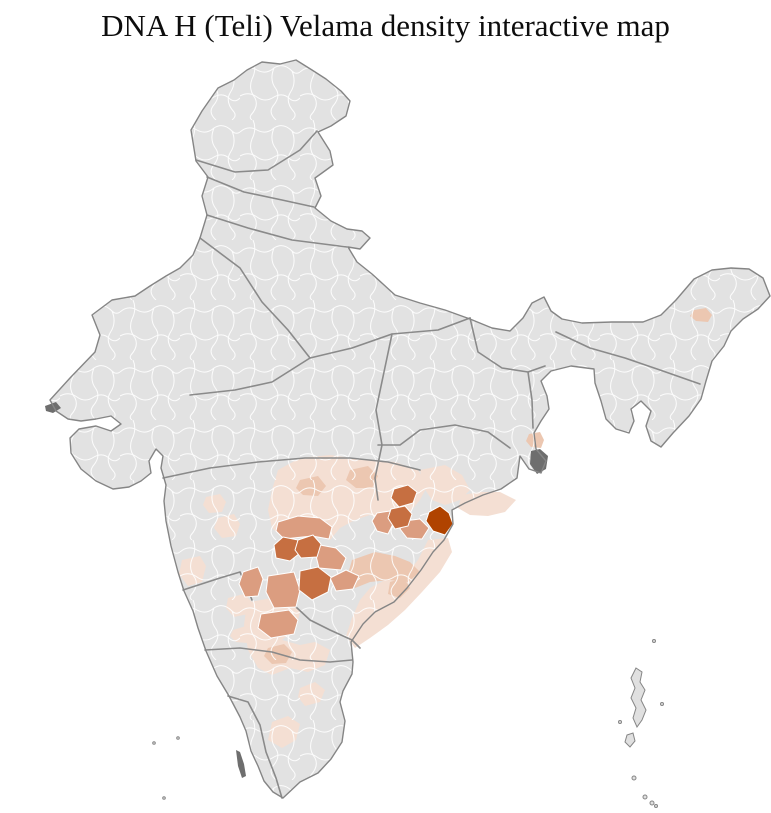  Describe the element at coordinates (439, 520) in the screenshot. I see `district-polygon-level5` at that location.